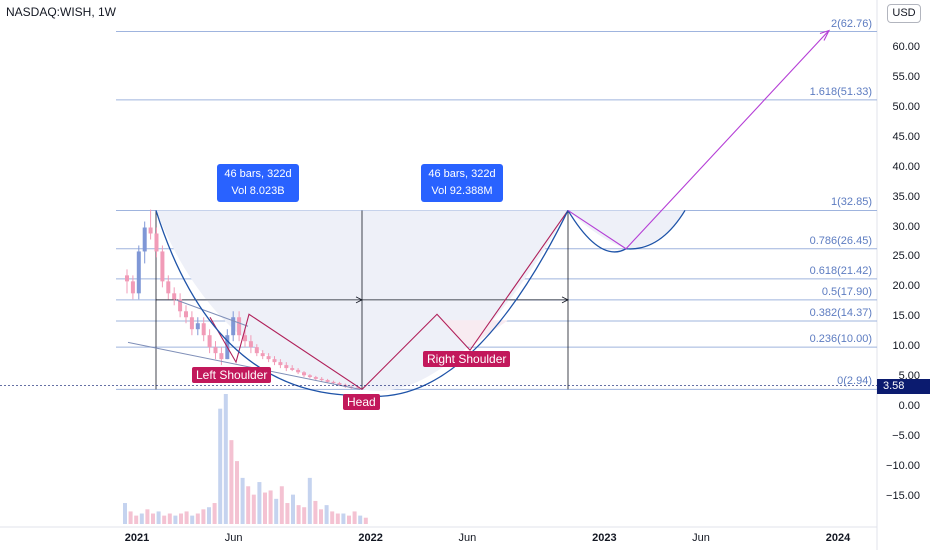 This screenshot has width=932, height=550. What do you see at coordinates (370, 538) in the screenshot?
I see `x-tick-label: 2022` at bounding box center [370, 538].